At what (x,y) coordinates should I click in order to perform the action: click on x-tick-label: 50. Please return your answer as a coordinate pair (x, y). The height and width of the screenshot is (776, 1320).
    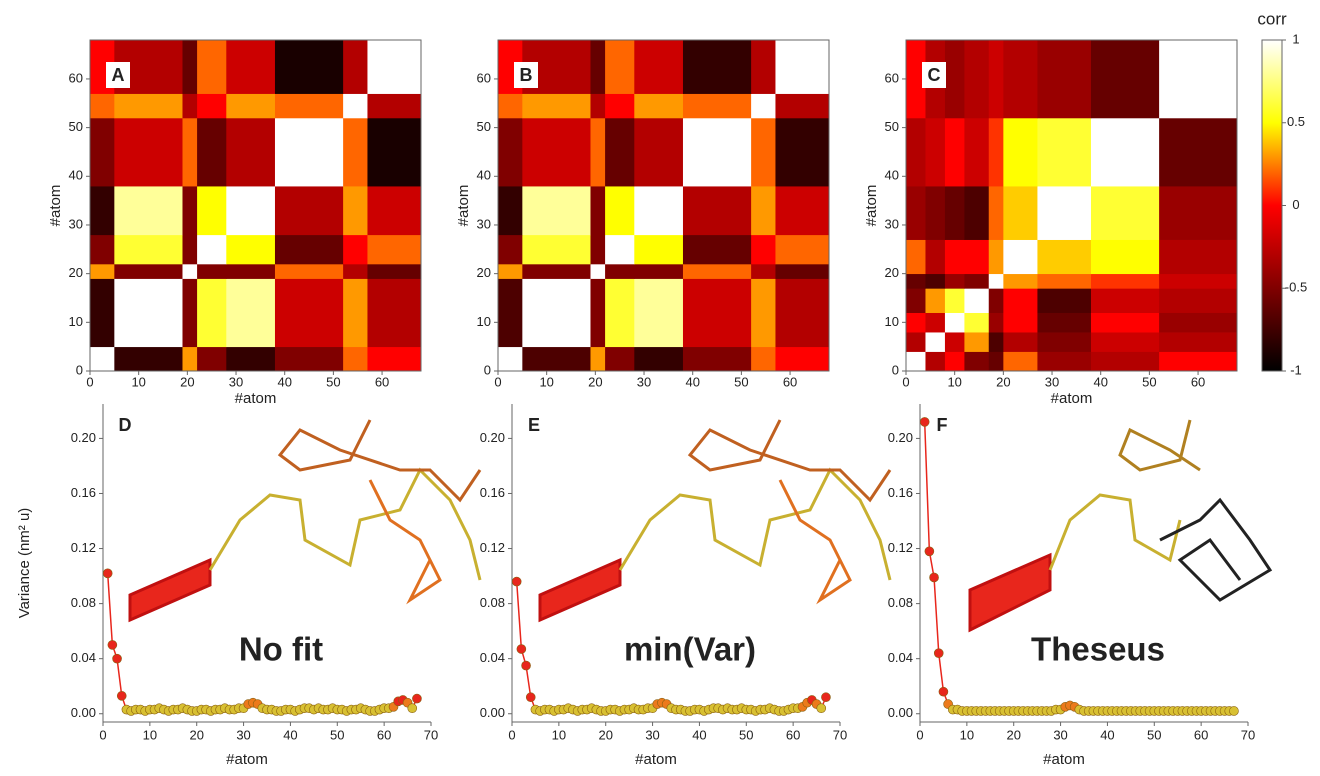
    Looking at the image, I should click on (746, 734).